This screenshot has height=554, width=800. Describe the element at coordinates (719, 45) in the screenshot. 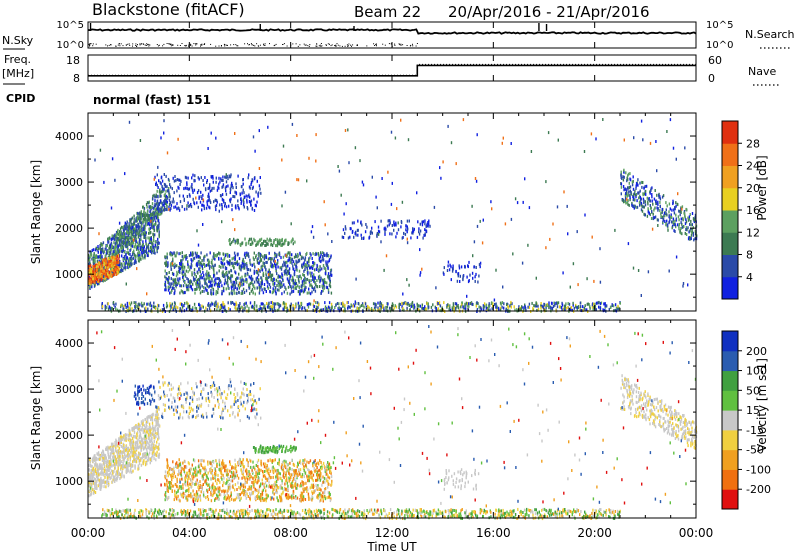

I see `noise-right-tick-bottom: 10^0` at that location.